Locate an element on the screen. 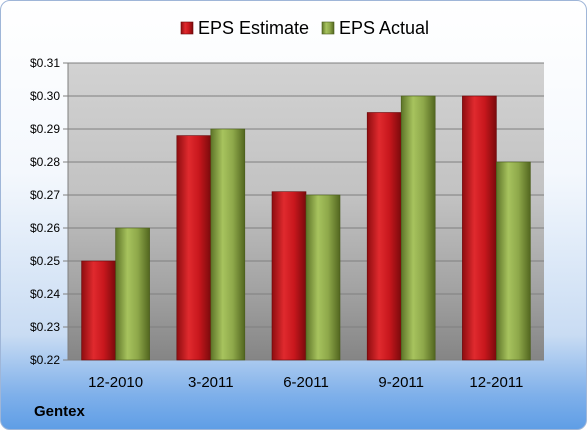  legend: EPS Estimate EPS Actual is located at coordinates (304, 28).